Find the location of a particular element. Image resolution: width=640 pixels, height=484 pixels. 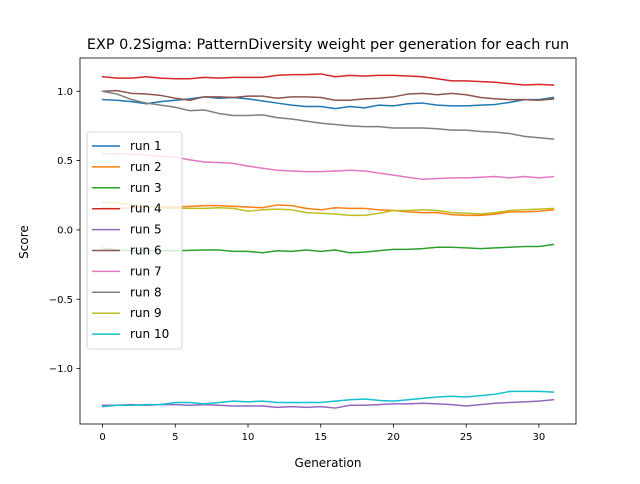

legend-label-run-5: run 5 is located at coordinates (146, 230).